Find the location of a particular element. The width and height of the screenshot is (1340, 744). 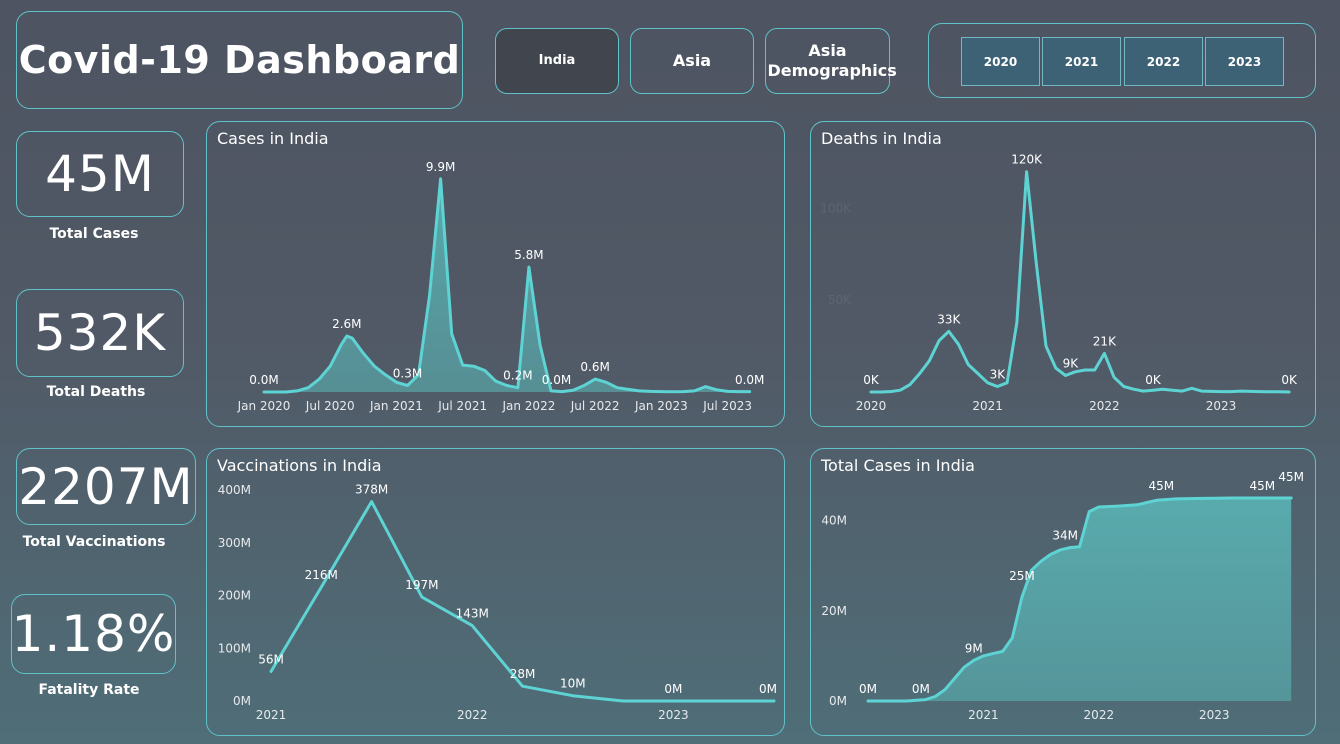

x-tick-label: Jul 2022 is located at coordinates (595, 406).